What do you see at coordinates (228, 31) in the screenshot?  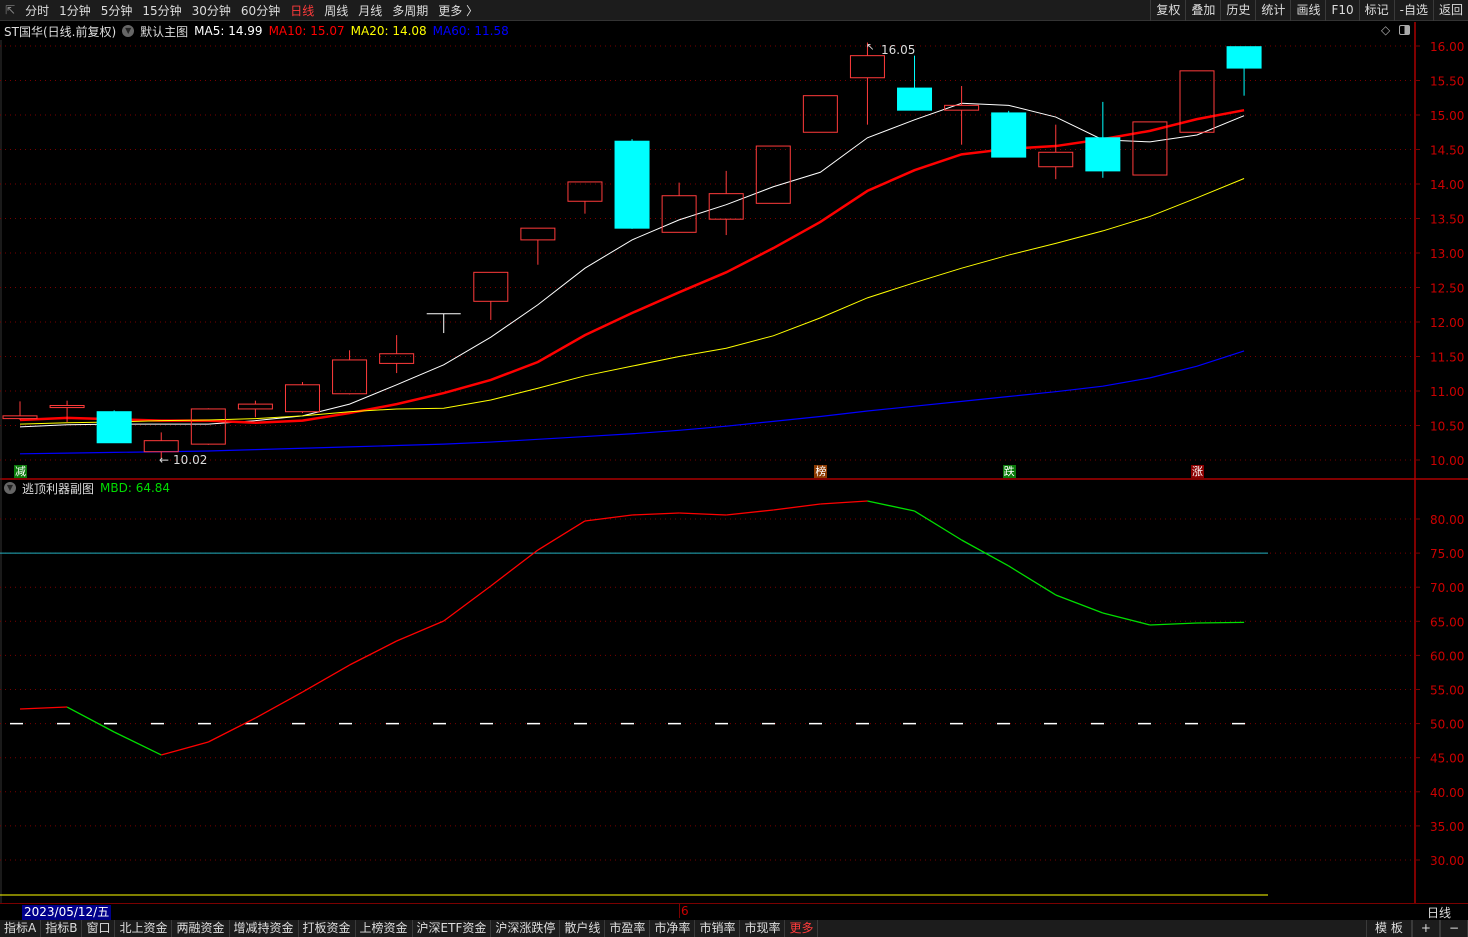 I see `ma5-value: MA5: 14.99` at bounding box center [228, 31].